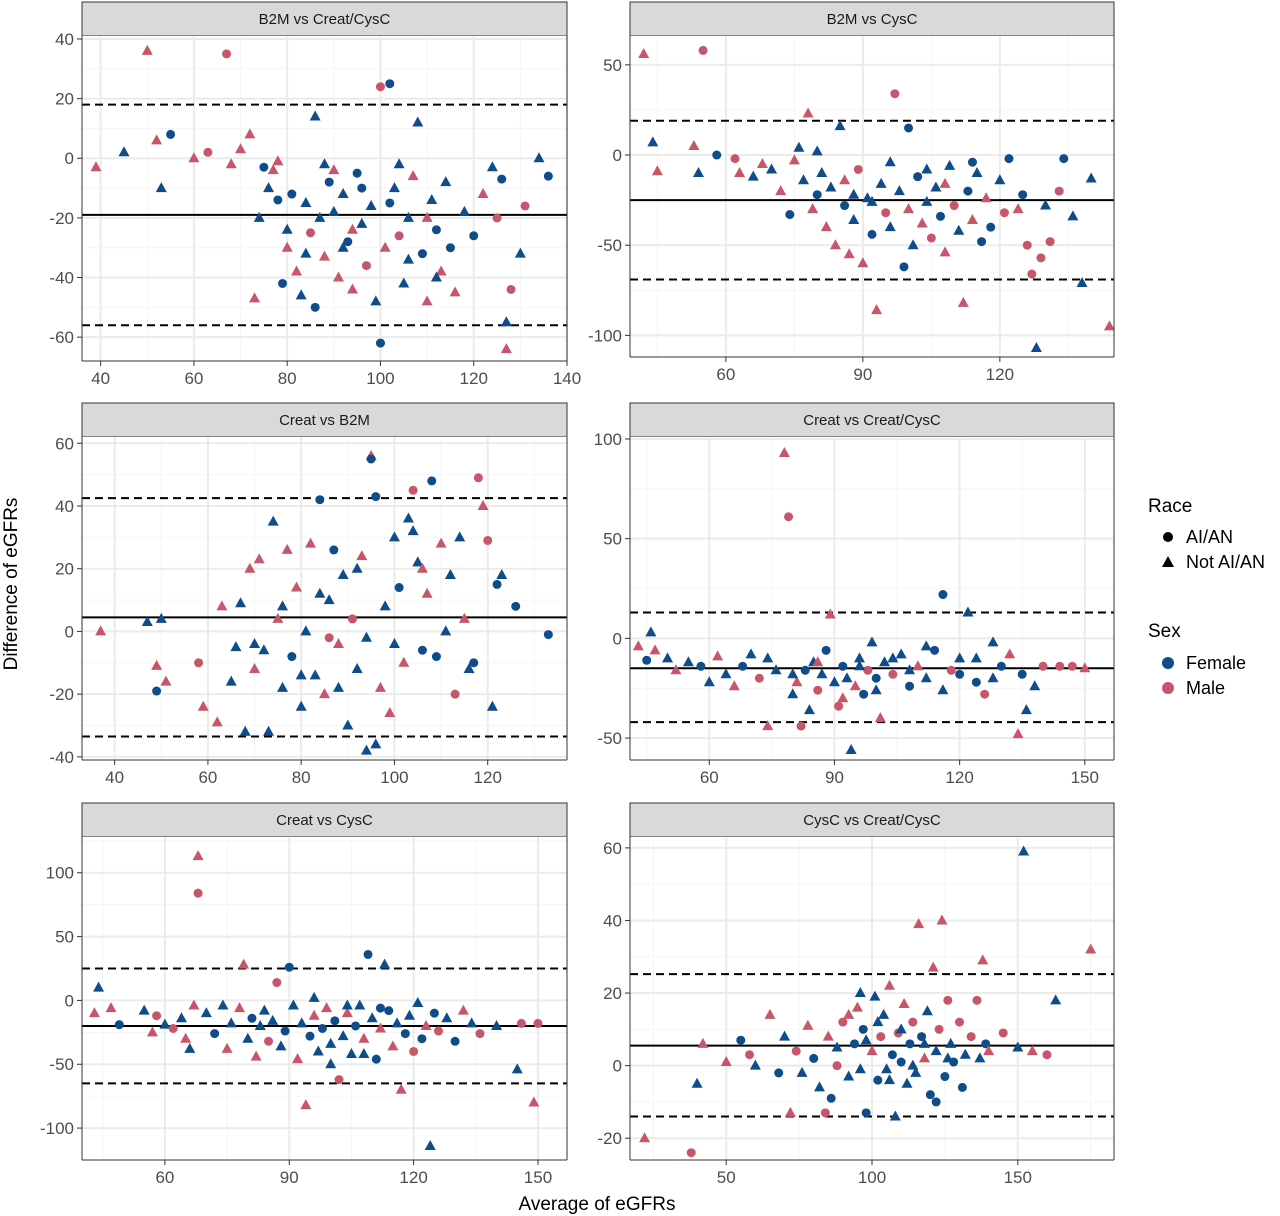 The width and height of the screenshot is (1280, 1216). What do you see at coordinates (1170, 506) in the screenshot?
I see `legend-race-title: Race` at bounding box center [1170, 506].